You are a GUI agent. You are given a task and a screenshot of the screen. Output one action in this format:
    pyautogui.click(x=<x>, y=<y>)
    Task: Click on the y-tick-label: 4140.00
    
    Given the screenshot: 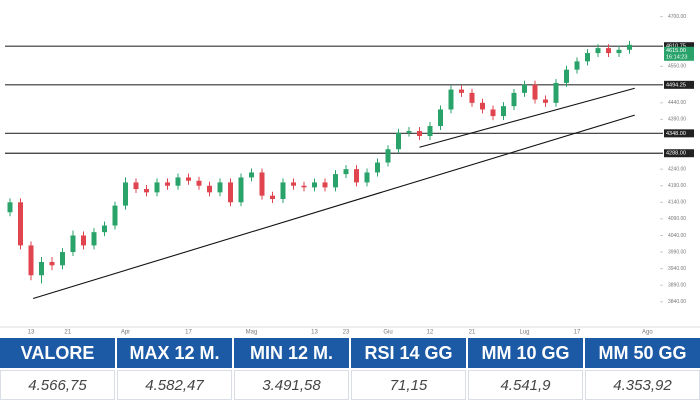 What is the action you would take?
    pyautogui.click(x=677, y=203)
    